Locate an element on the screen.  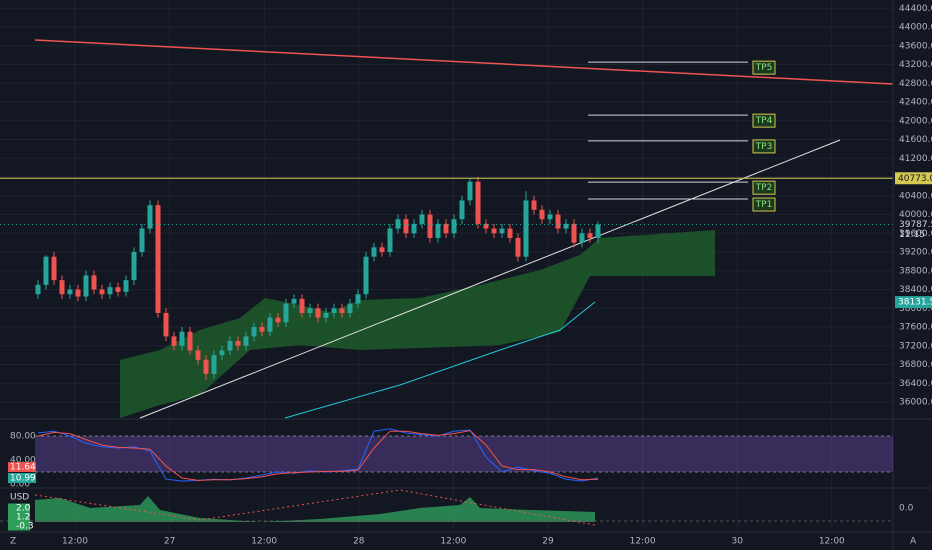
y-tick-label: 44000.0 is located at coordinates (915, 28).